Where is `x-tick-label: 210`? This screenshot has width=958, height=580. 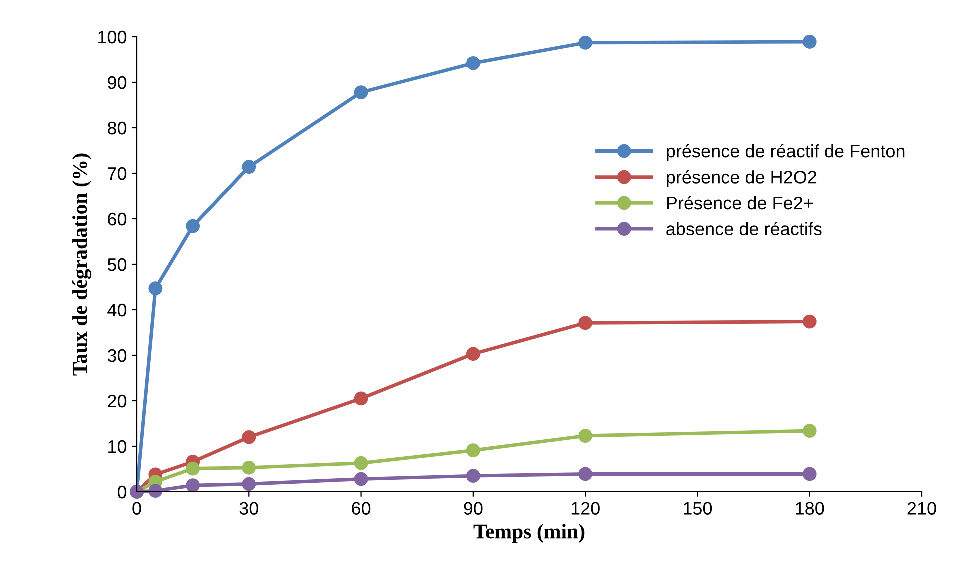 x-tick-label: 210 is located at coordinates (922, 508).